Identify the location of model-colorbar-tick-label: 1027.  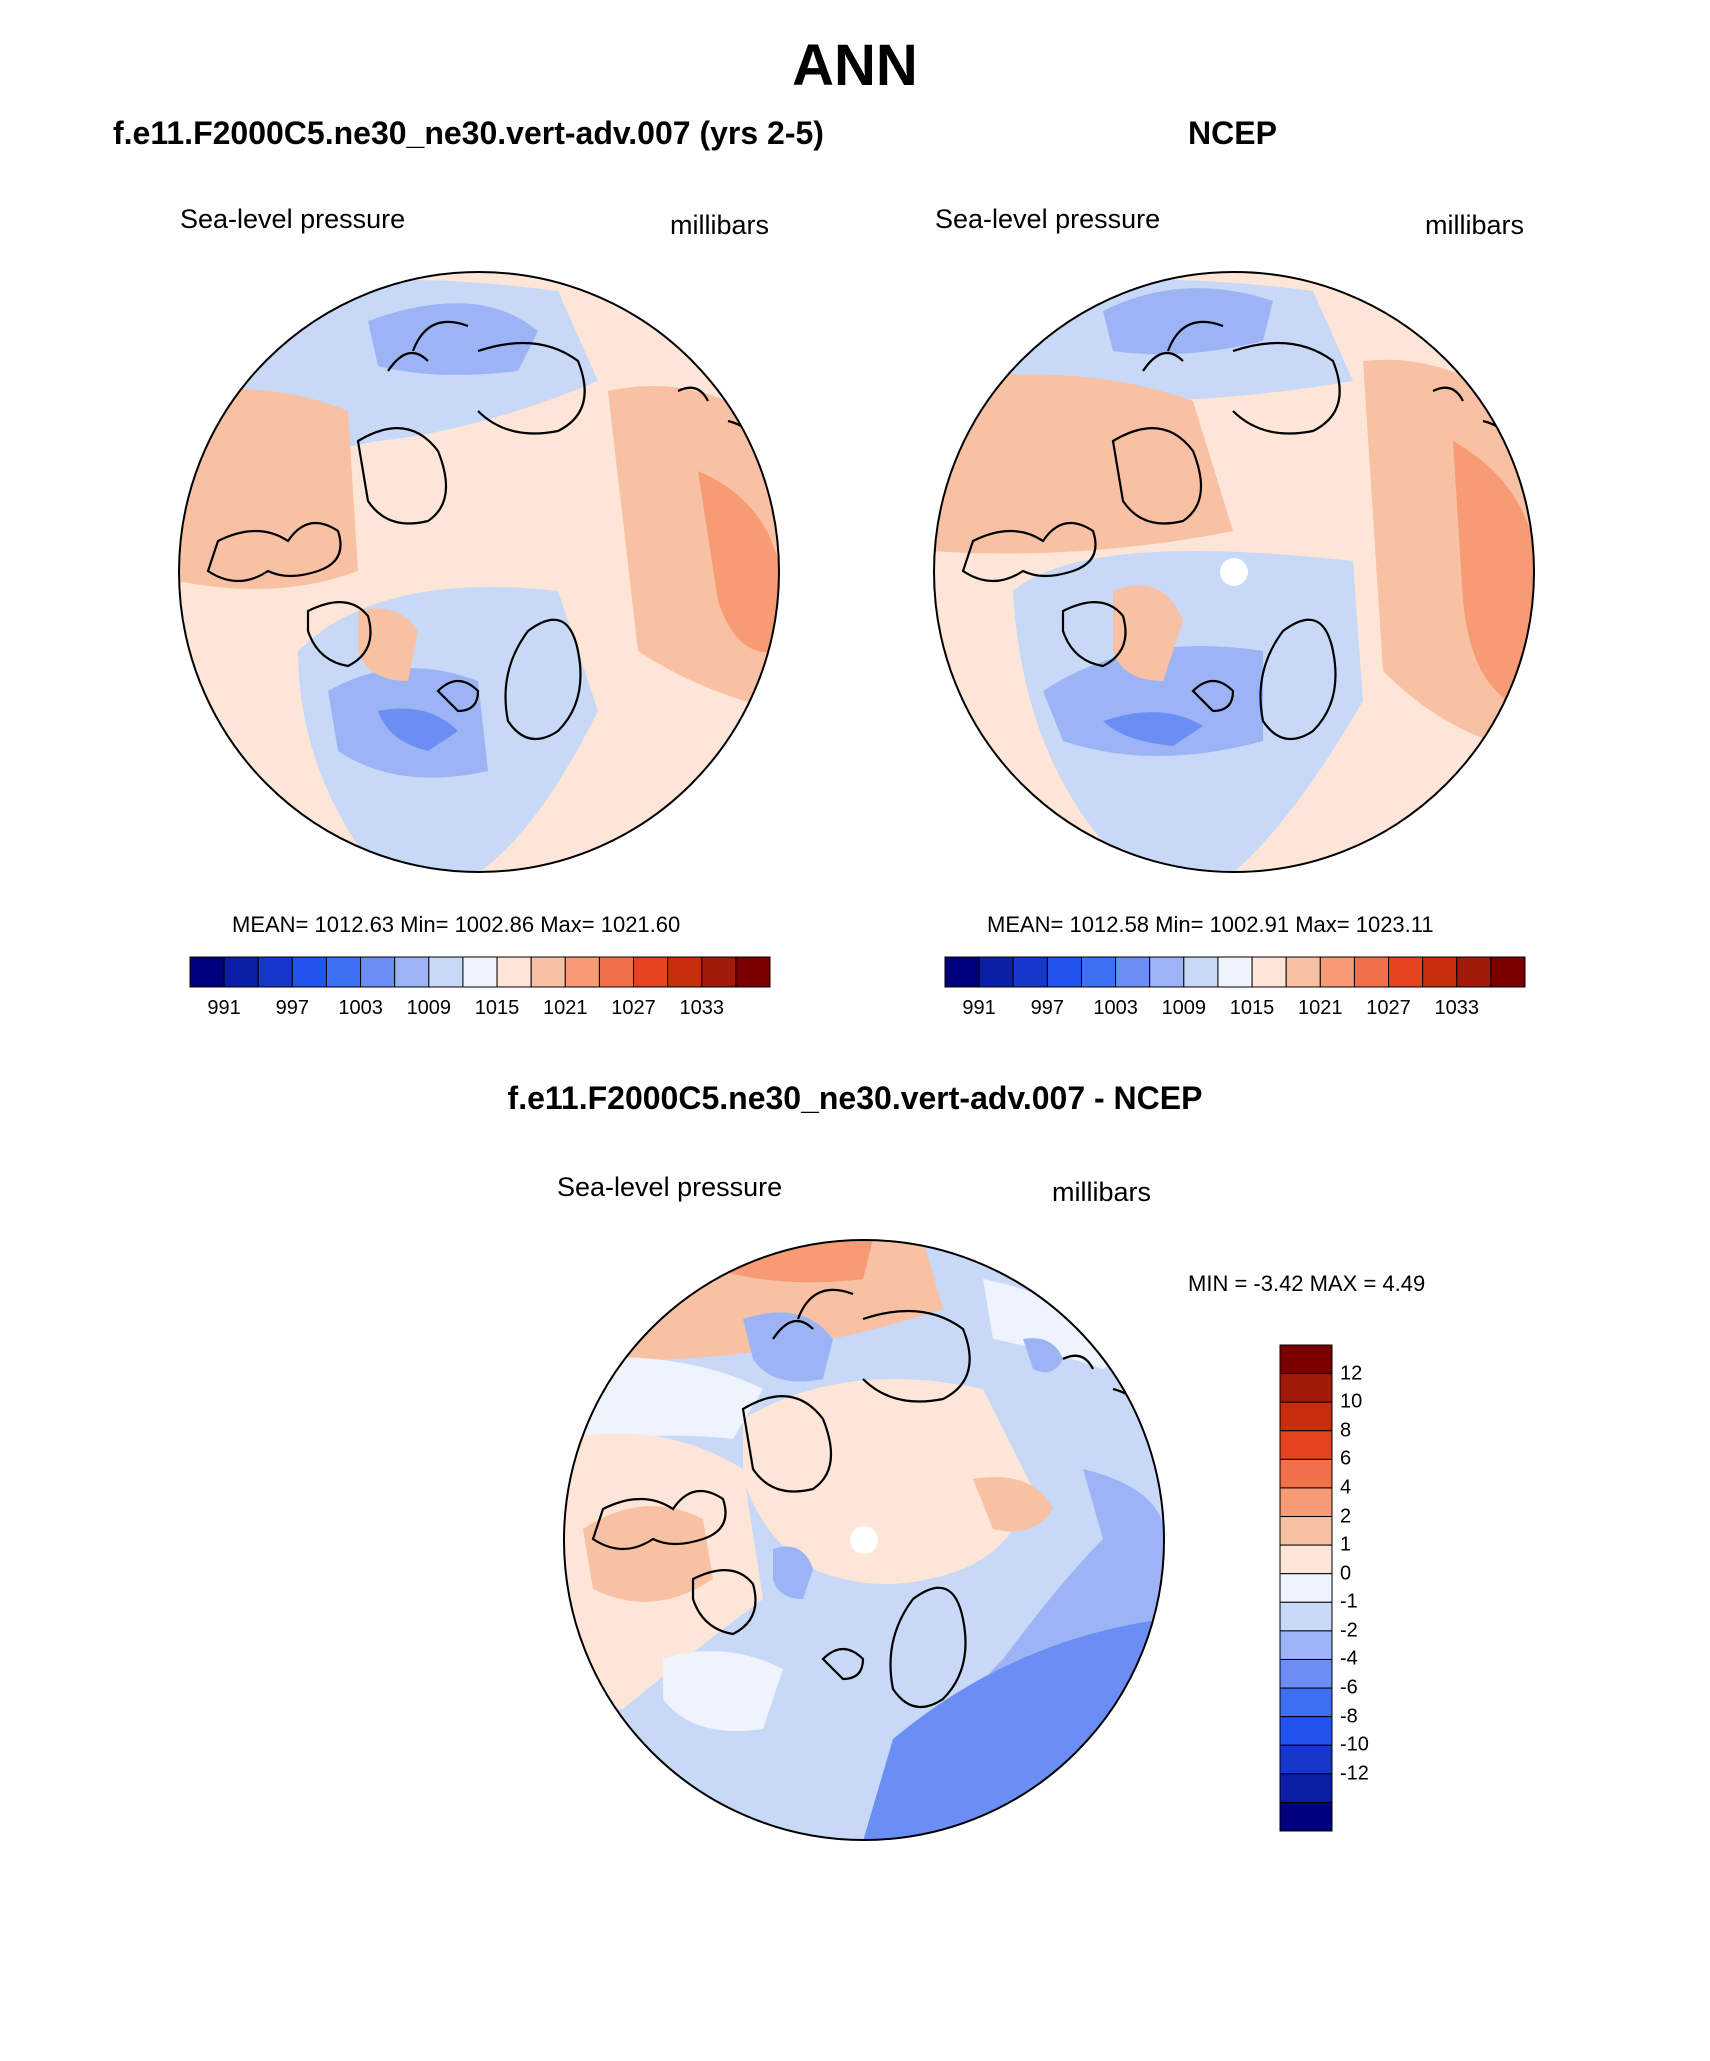
(633, 1008).